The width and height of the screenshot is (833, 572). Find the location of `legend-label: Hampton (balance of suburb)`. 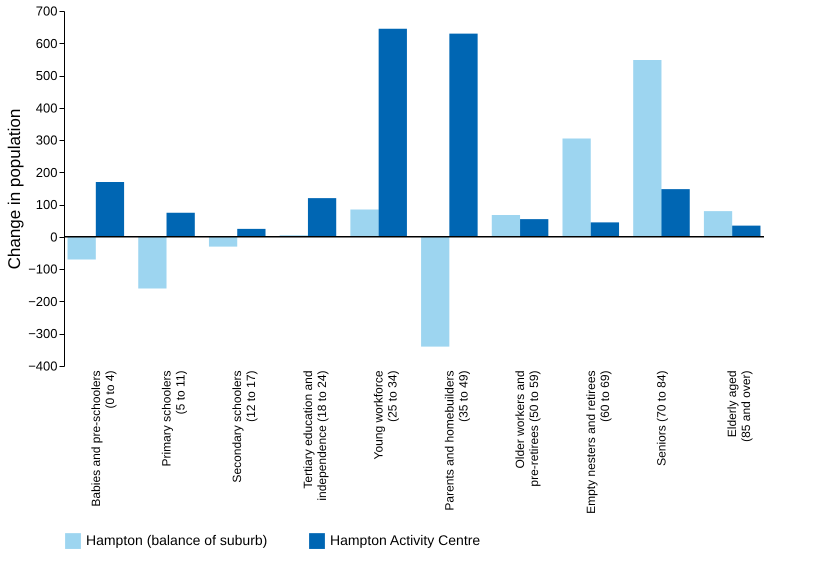

legend-label: Hampton (balance of suburb) is located at coordinates (177, 540).